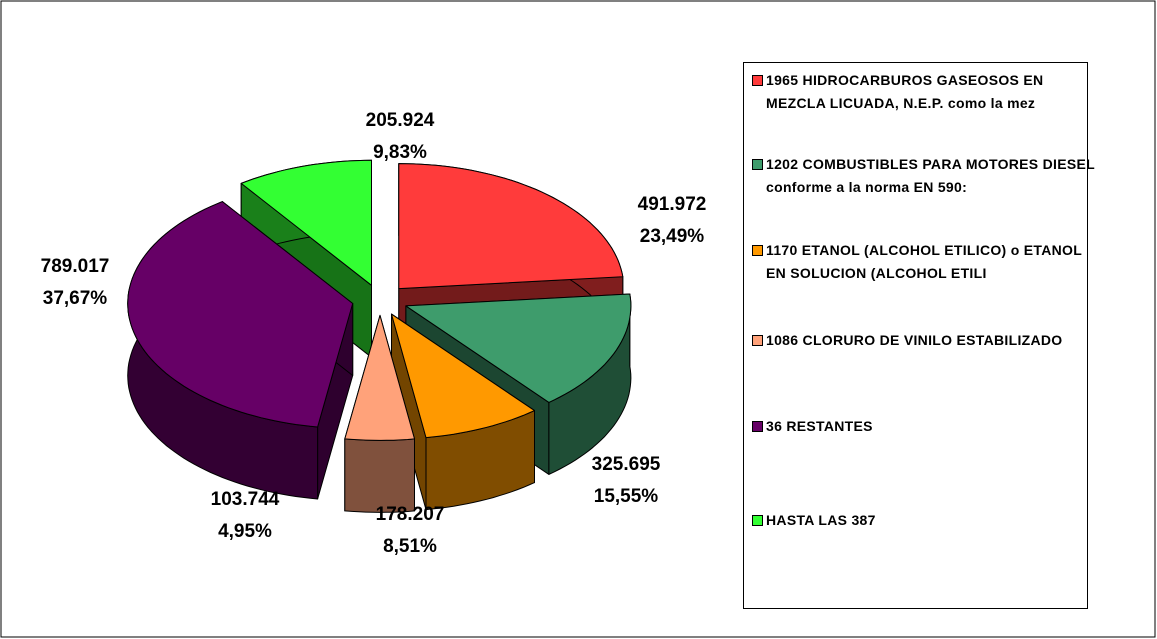  I want to click on data-label-percent: 8,51%, so click(410, 546).